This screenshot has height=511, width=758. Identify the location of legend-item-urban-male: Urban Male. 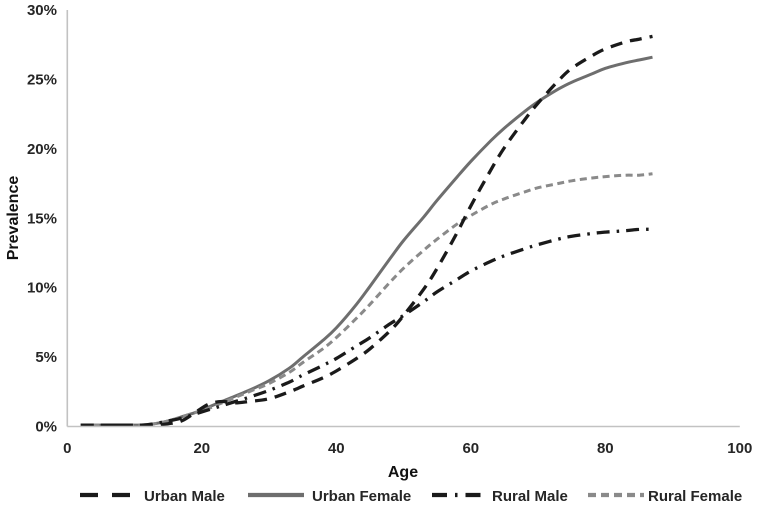
(152, 496).